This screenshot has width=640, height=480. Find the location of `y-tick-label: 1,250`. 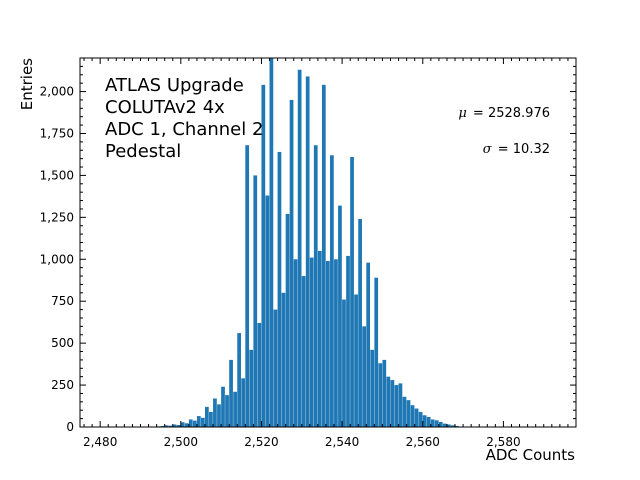

y-tick-label: 1,250 is located at coordinates (57, 217).